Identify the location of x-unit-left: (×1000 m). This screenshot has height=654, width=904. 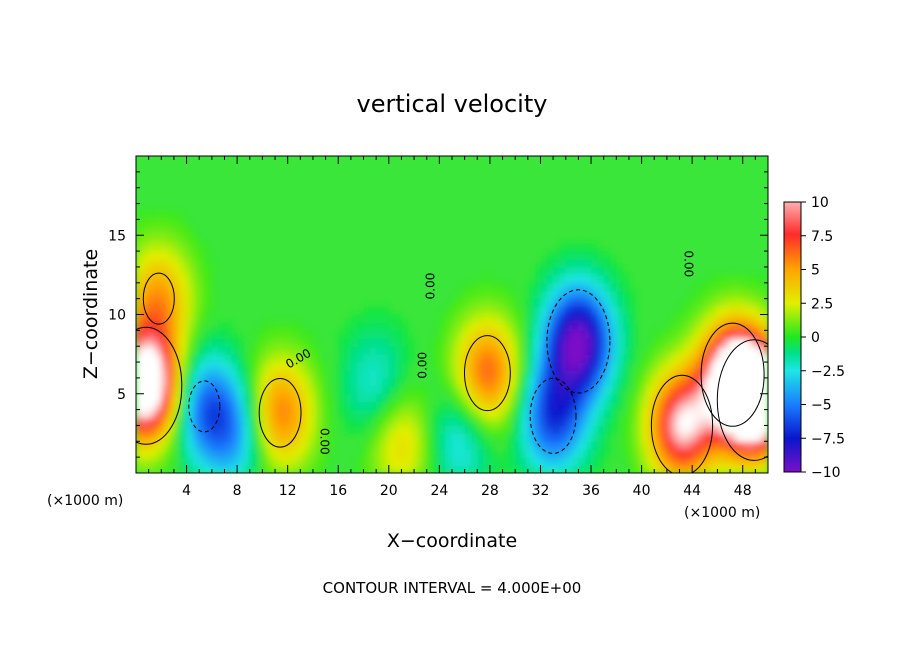
(85, 501).